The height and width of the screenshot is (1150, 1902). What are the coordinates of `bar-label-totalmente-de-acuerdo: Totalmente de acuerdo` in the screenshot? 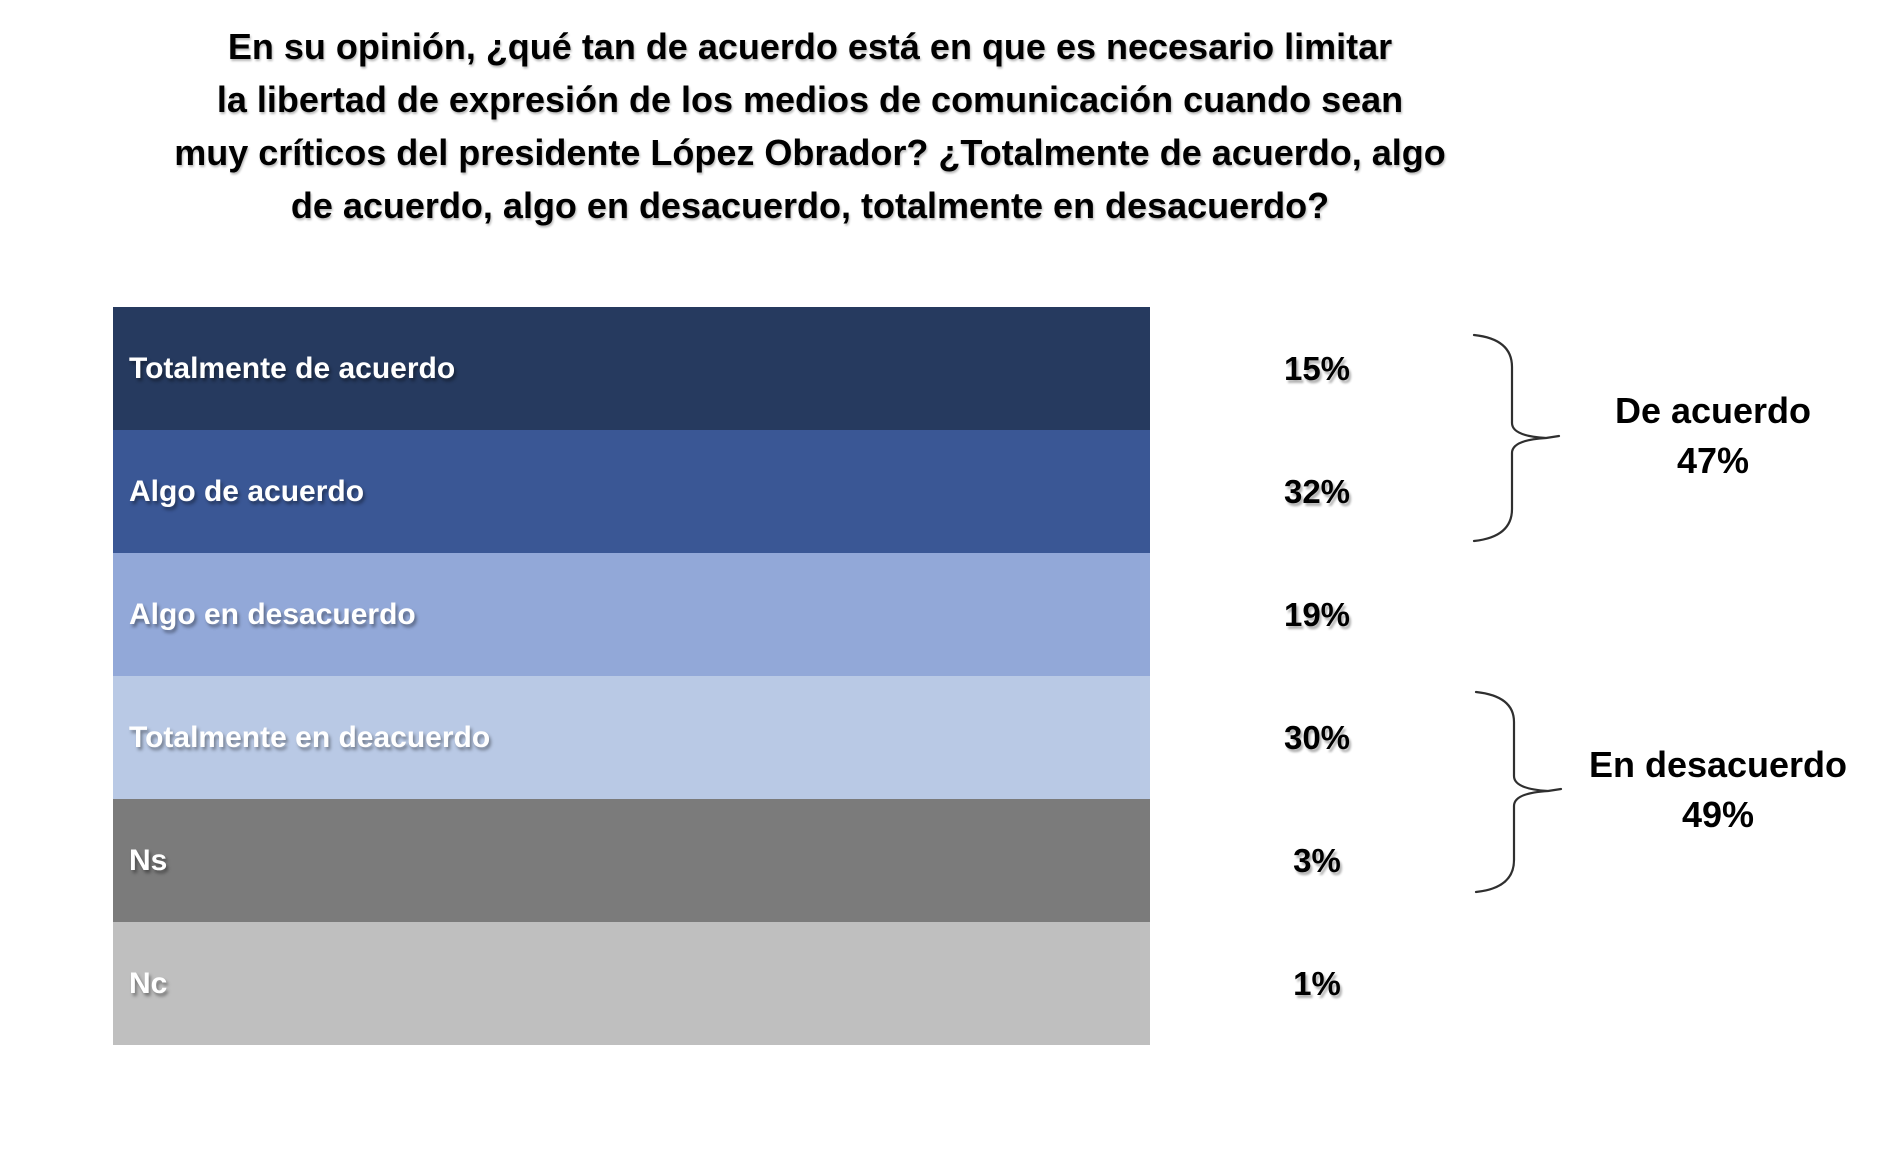 It's located at (292, 368).